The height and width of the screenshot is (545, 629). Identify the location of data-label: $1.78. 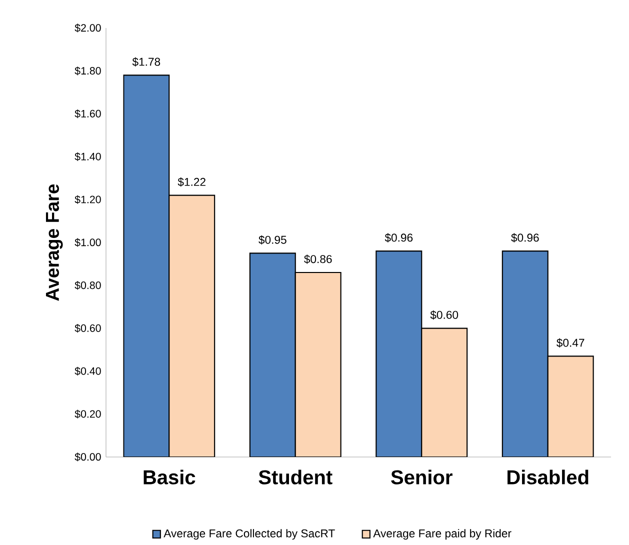
(146, 61).